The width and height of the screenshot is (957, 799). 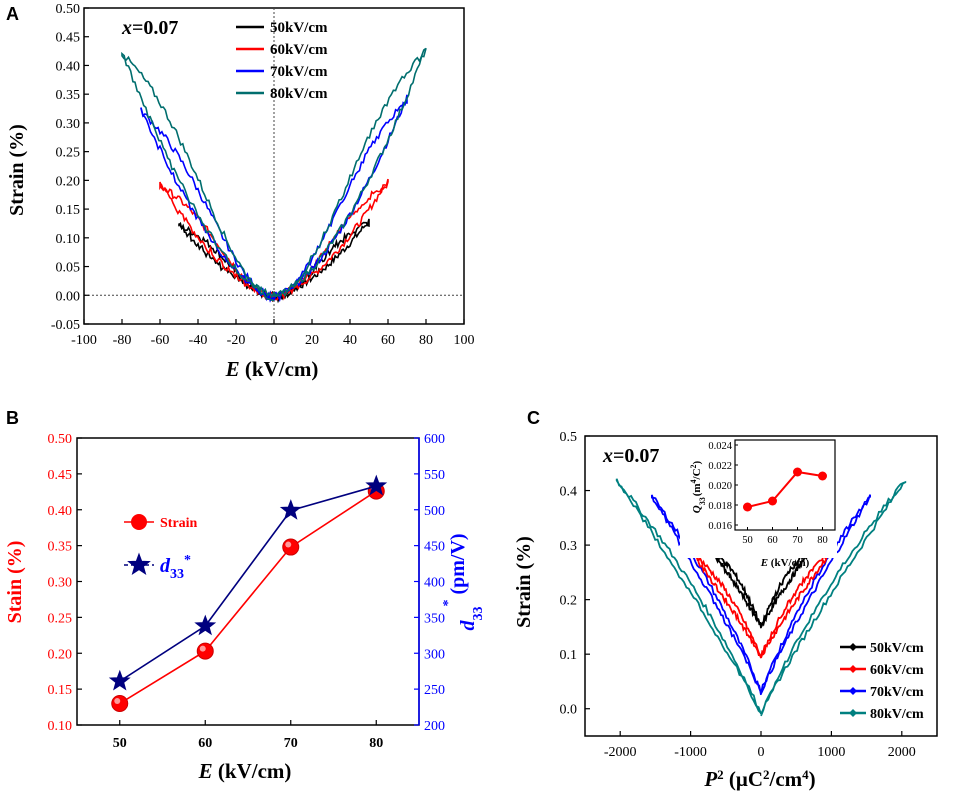 What do you see at coordinates (434, 475) in the screenshot?
I see `y-tick-label-right: 550` at bounding box center [434, 475].